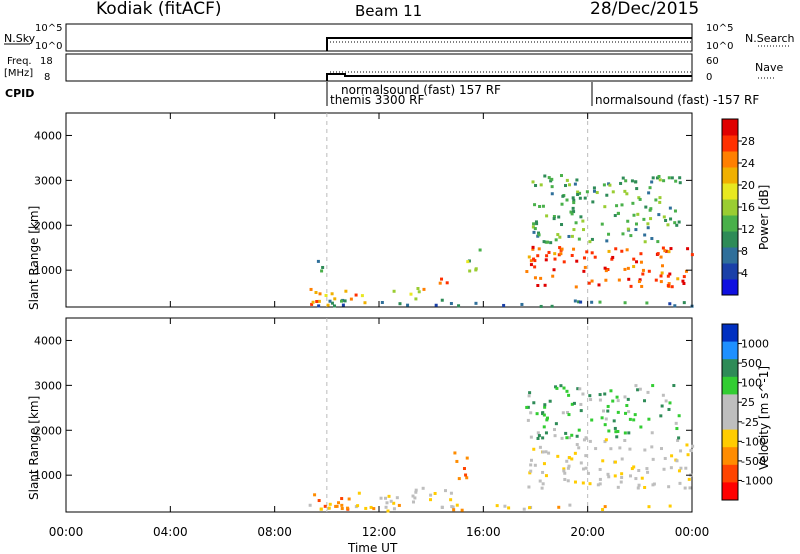 The height and width of the screenshot is (554, 800). I want to click on x-tick-label: 08:00, so click(274, 532).